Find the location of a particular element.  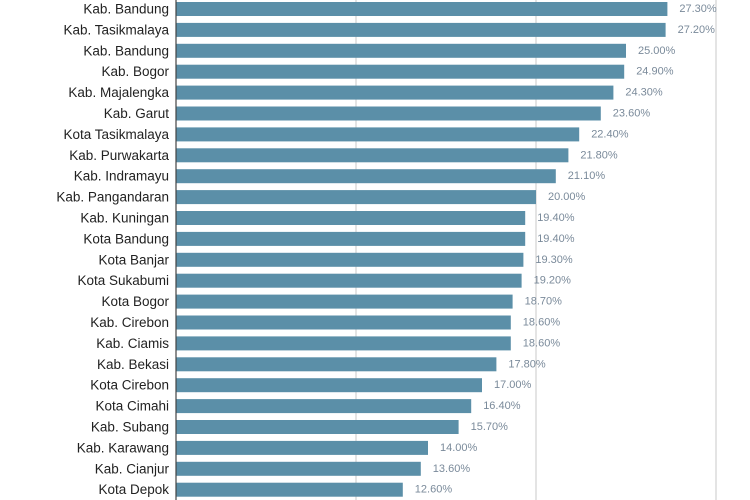

value-label: 27.20% is located at coordinates (697, 30).